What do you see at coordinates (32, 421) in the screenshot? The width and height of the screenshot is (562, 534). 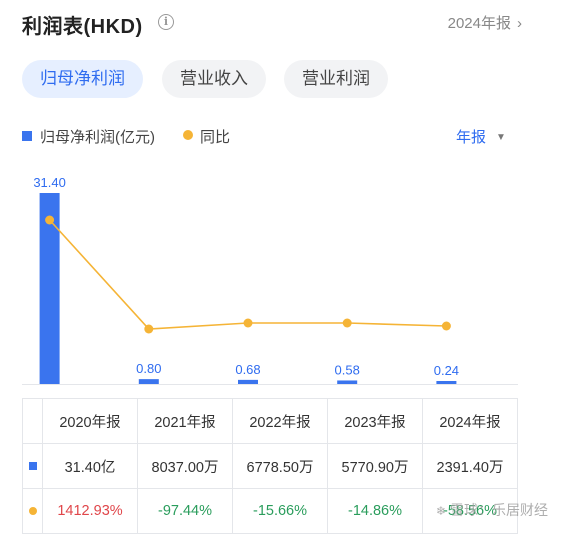 I see `table-header-cell` at bounding box center [32, 421].